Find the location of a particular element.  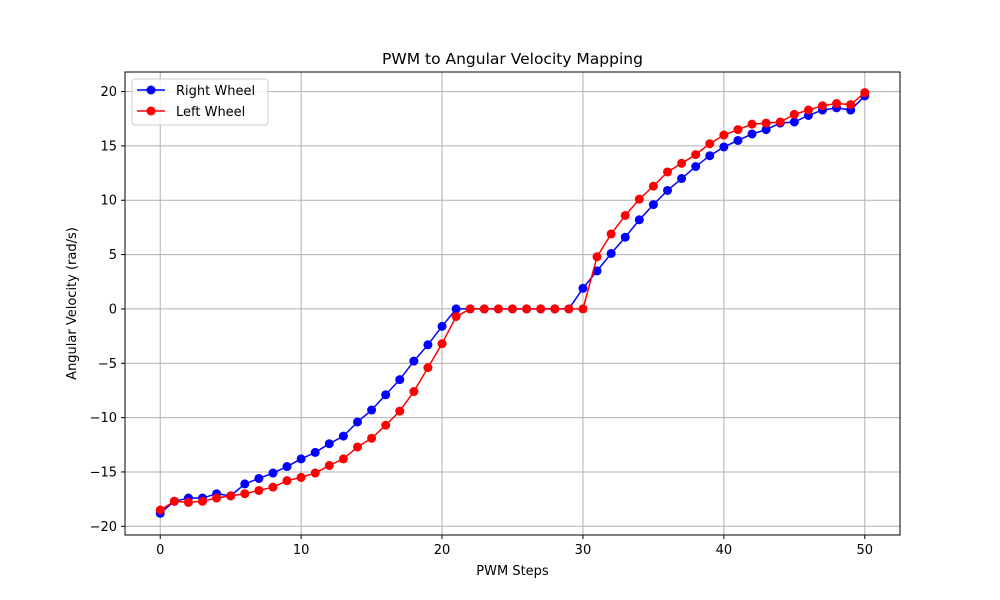

y-tick-label: 5 is located at coordinates (113, 255).